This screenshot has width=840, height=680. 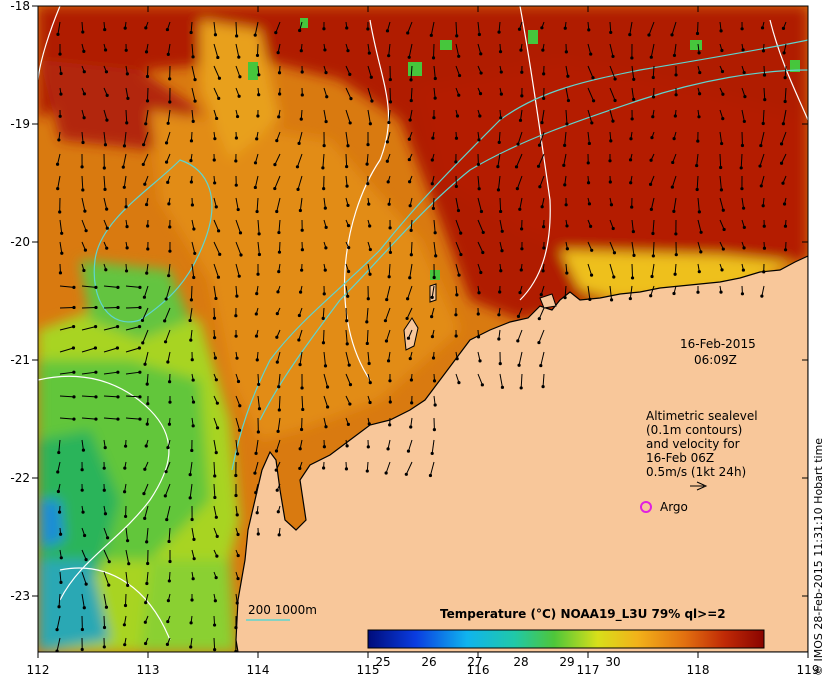 I want to click on legend-line: 16-Feb 06Z, so click(x=680, y=458).